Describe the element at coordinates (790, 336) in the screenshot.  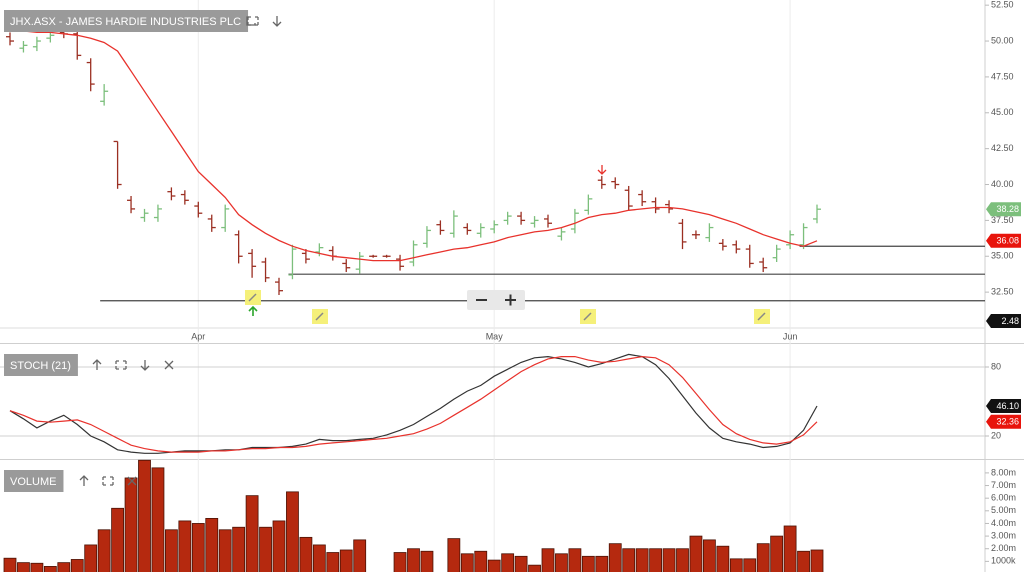
I see `x-tick-label: Jun` at that location.